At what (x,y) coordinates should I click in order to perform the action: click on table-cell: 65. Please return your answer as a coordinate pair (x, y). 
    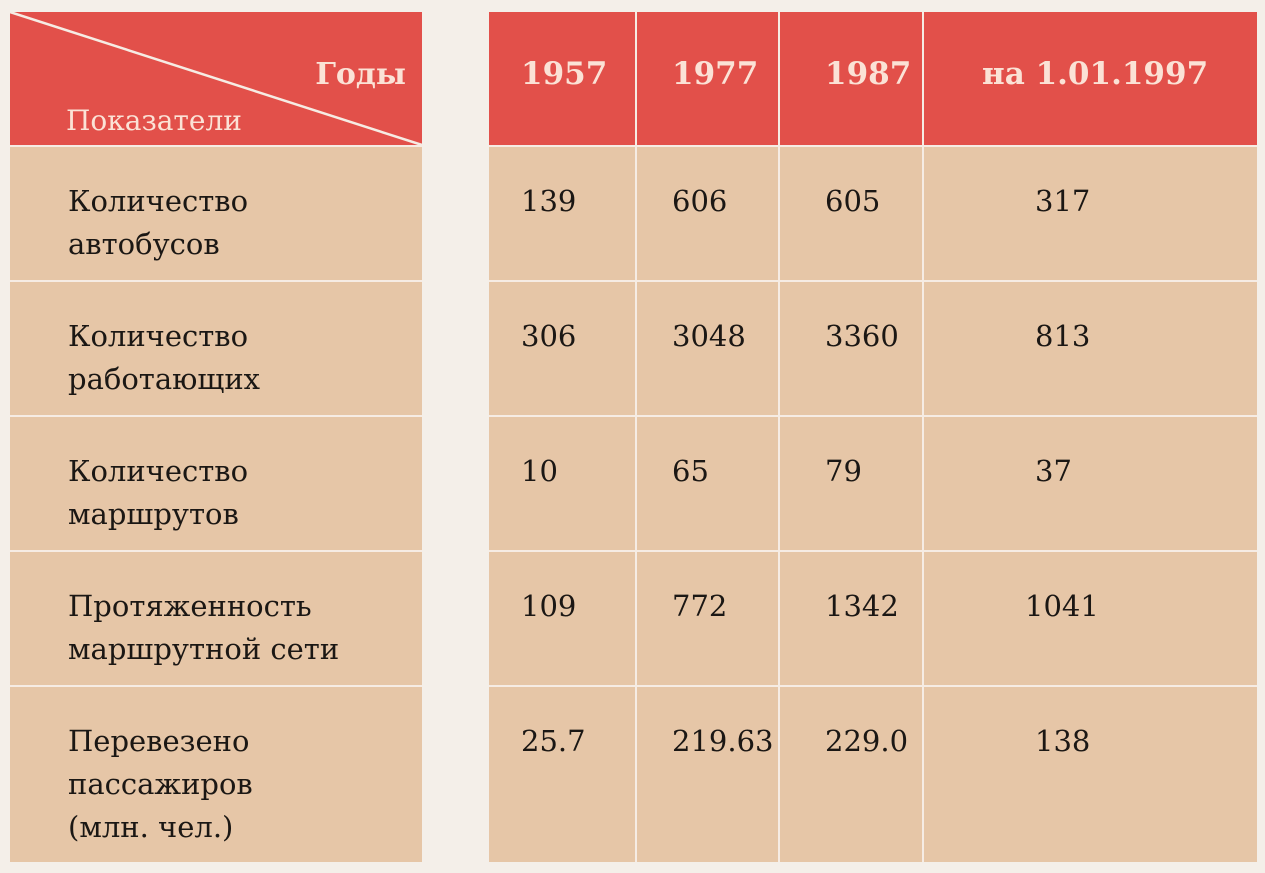
    Looking at the image, I should click on (690, 471).